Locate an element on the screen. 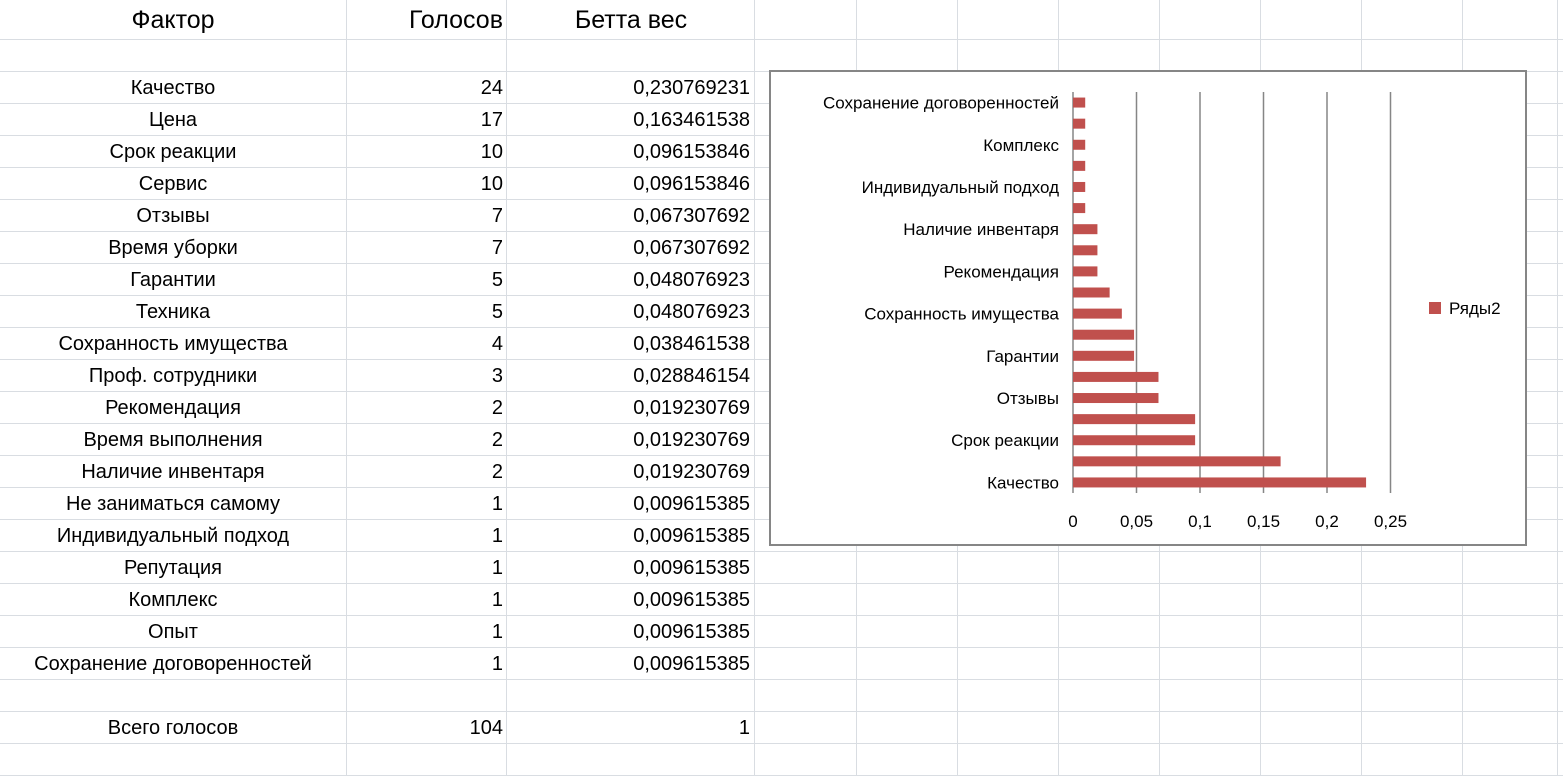 The image size is (1563, 776). row-votes: 24 is located at coordinates (491, 88).